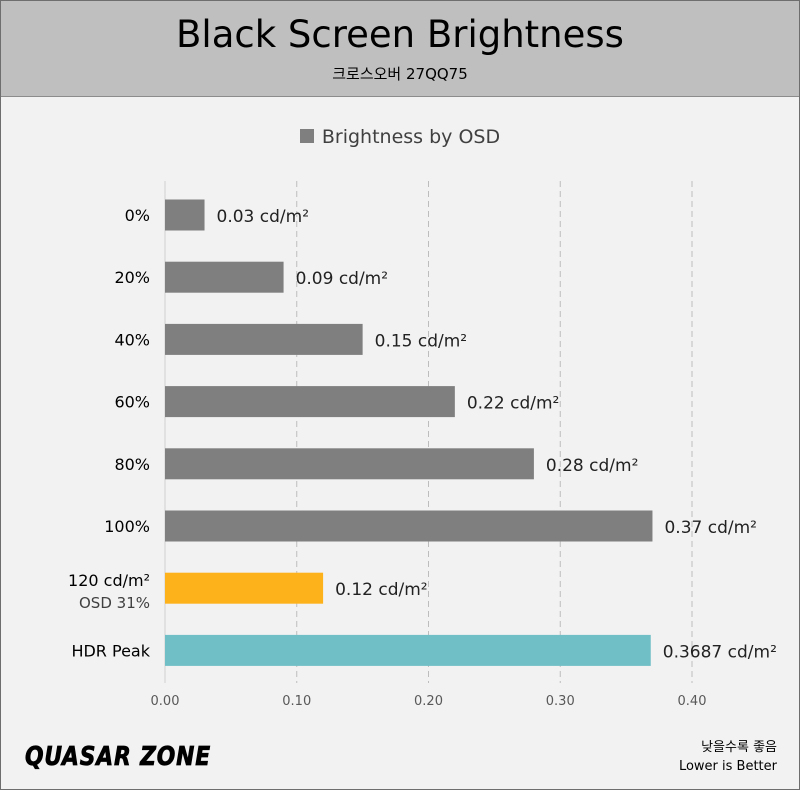  I want to click on quasarzone-logo: QUASAR ZONE, so click(120, 755).